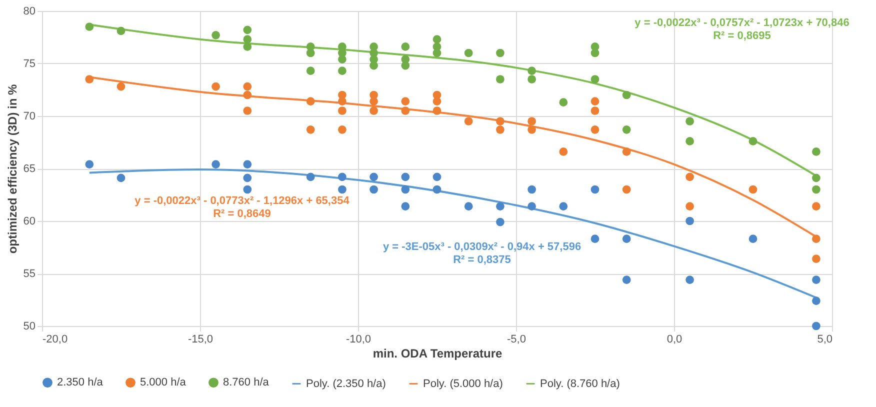 The width and height of the screenshot is (876, 407). What do you see at coordinates (201, 340) in the screenshot?
I see `x-tick-label: -15,0` at bounding box center [201, 340].